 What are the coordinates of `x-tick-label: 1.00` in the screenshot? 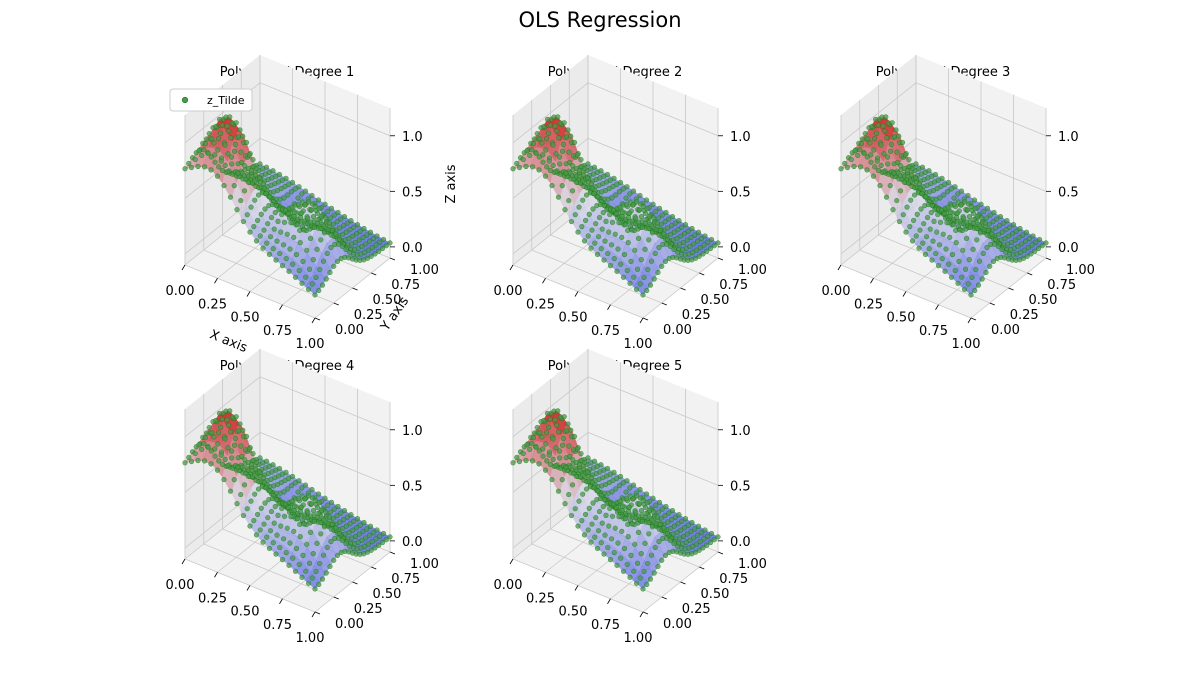 It's located at (966, 344).